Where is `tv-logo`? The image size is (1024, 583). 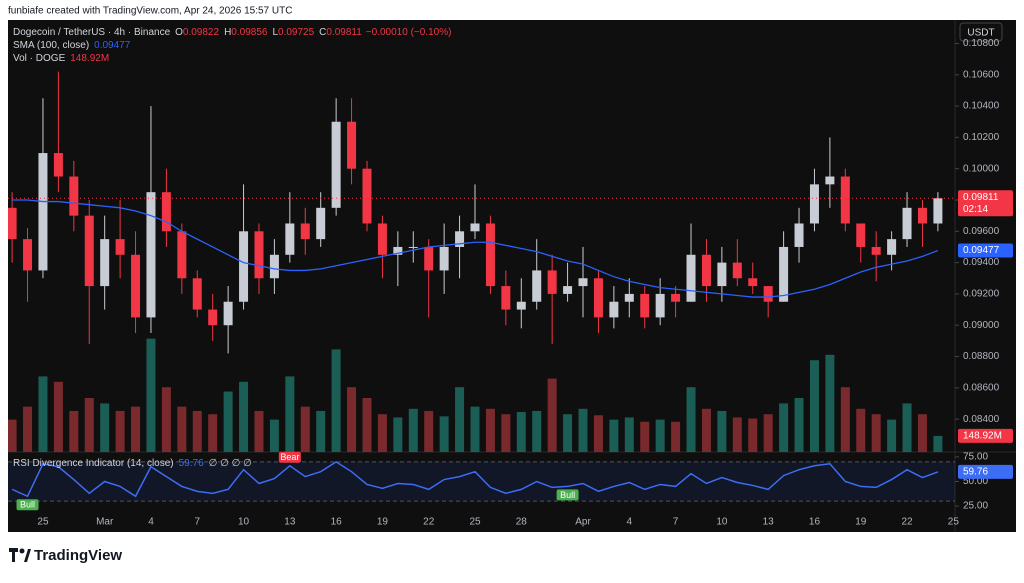 tv-logo is located at coordinates (20, 555).